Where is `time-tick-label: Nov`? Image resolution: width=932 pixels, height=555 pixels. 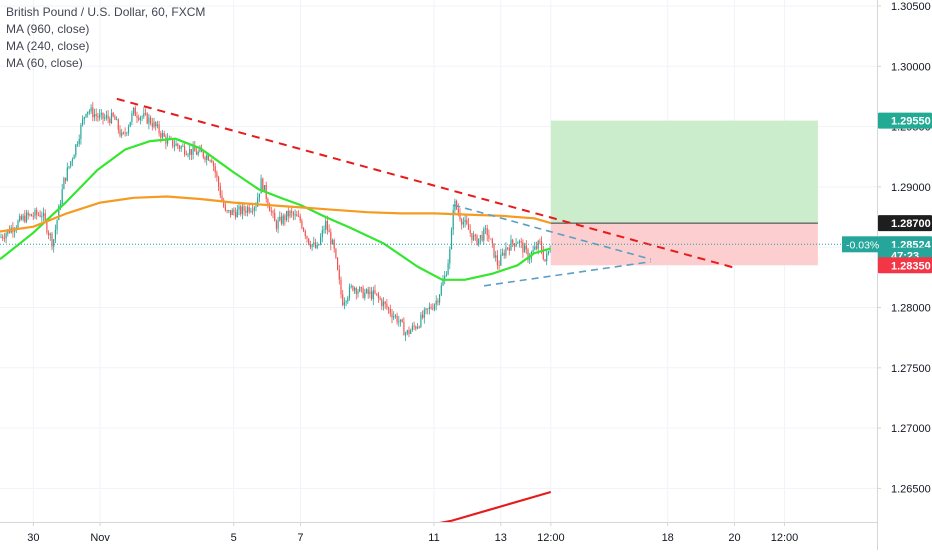
time-tick-label: Nov is located at coordinates (100, 538).